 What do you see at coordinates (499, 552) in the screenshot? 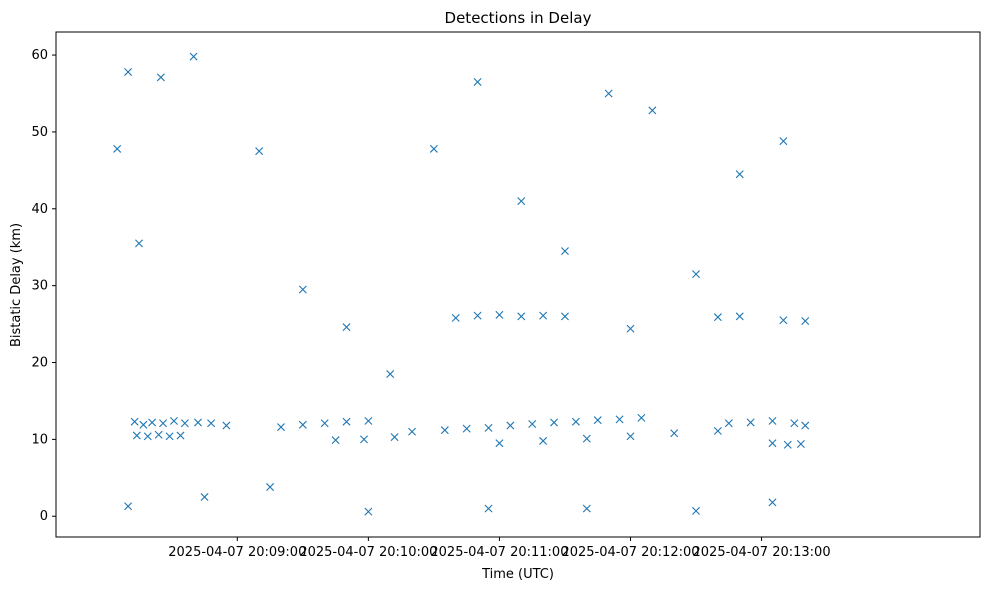
I see `x-tick-label: 2025-04-07 20:11:00` at bounding box center [499, 552].